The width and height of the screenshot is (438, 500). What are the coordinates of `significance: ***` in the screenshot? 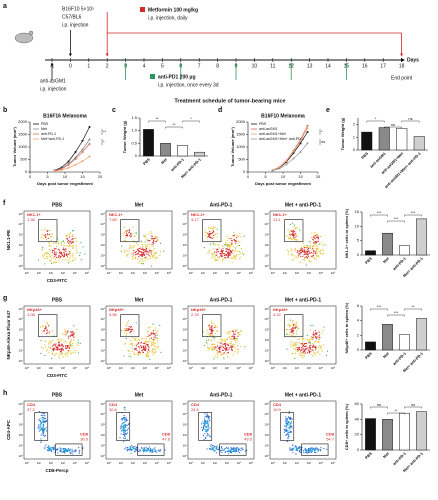 It's located at (396, 312).